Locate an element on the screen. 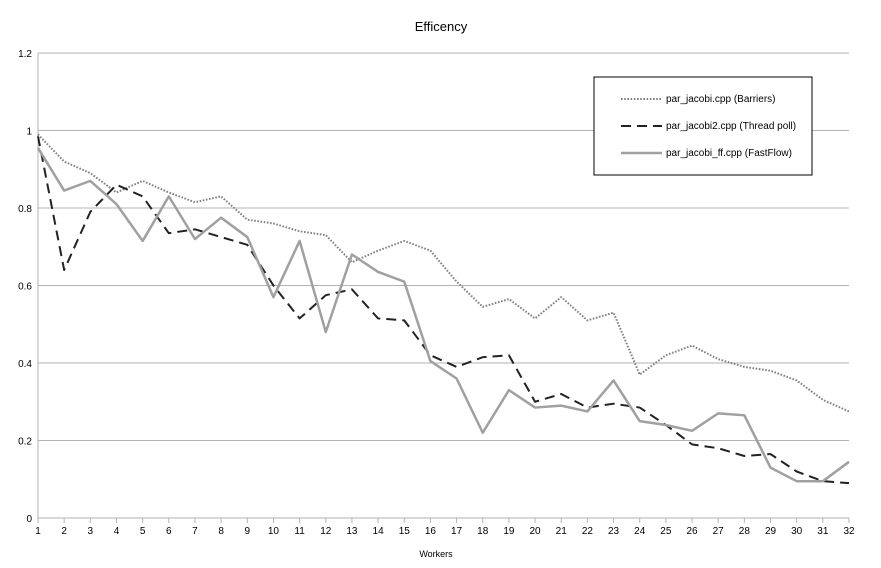 This screenshot has width=881, height=568. x-tick-label: 6 is located at coordinates (169, 531).